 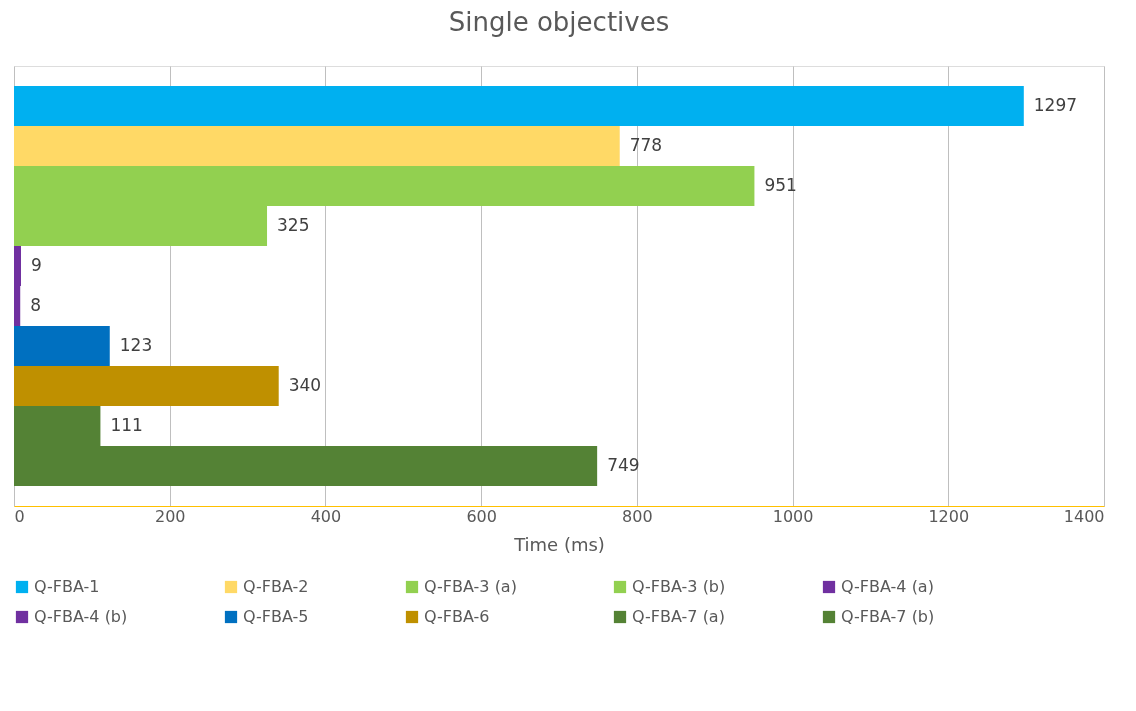 What do you see at coordinates (481, 516) in the screenshot?
I see `x-tick-label: 600` at bounding box center [481, 516].